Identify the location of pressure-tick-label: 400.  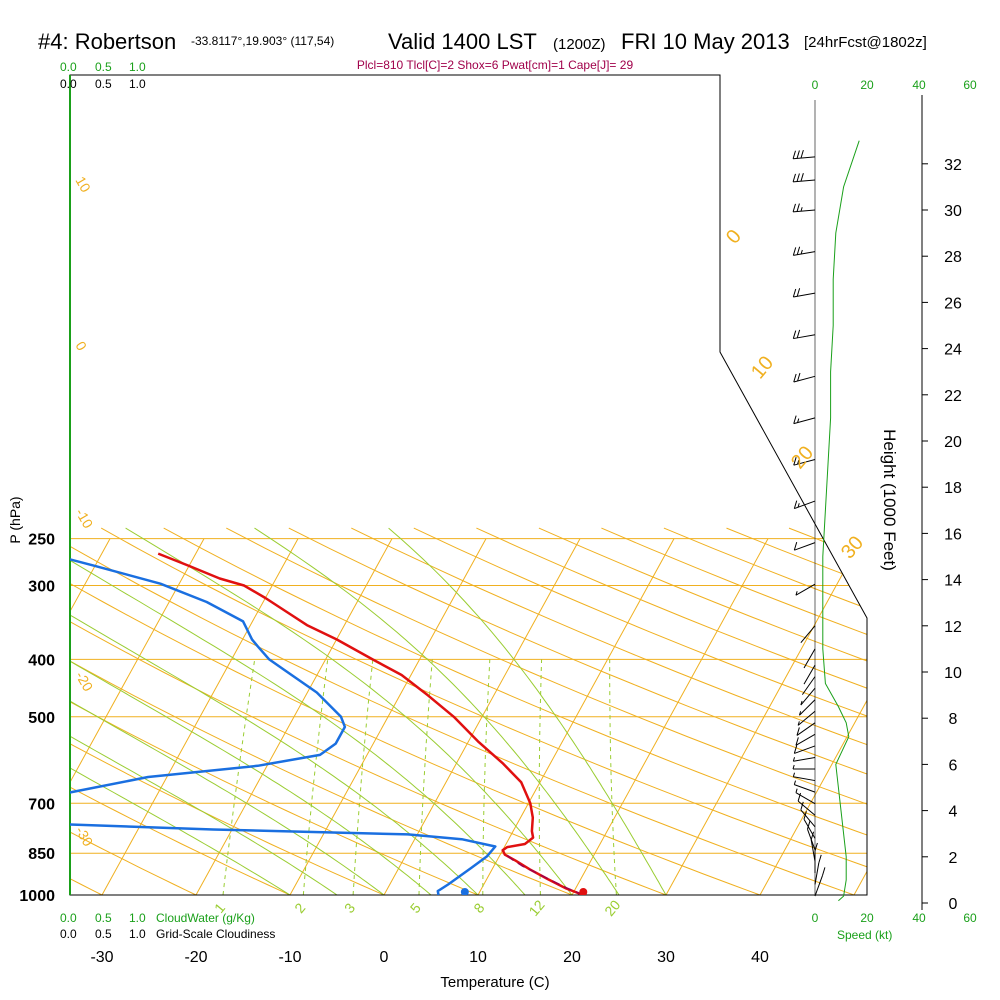
(41, 660).